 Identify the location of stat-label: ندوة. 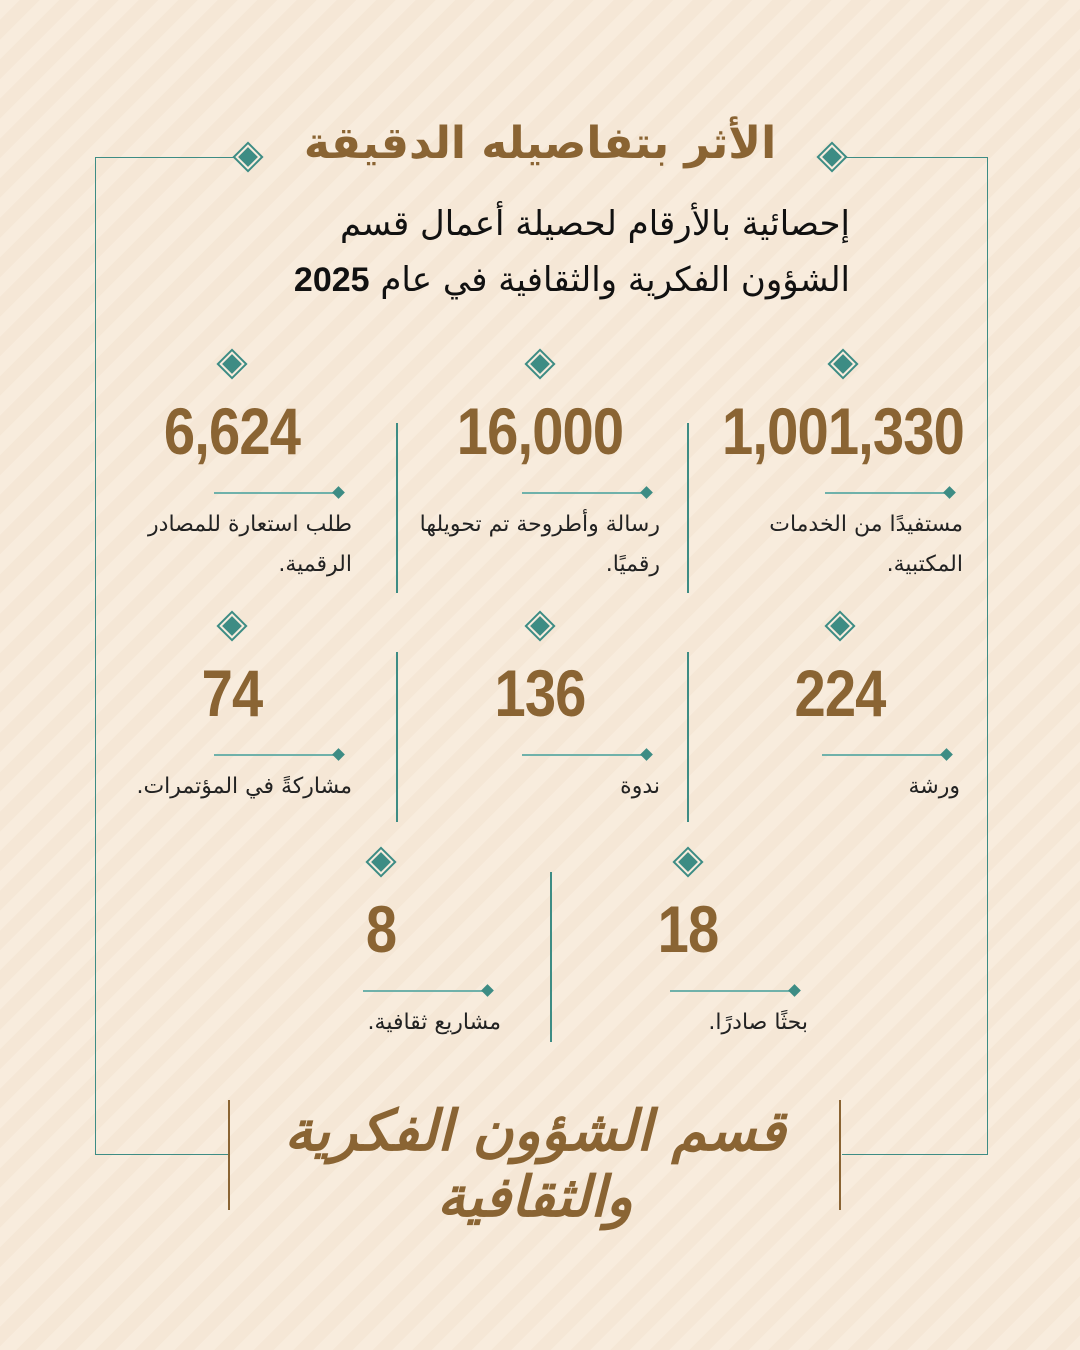
(640, 786).